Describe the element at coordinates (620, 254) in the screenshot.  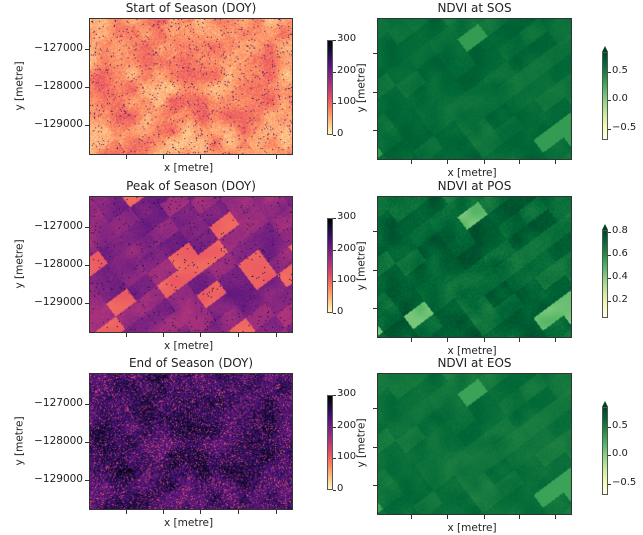
I see `colorbar-tick-label: 0.6` at that location.